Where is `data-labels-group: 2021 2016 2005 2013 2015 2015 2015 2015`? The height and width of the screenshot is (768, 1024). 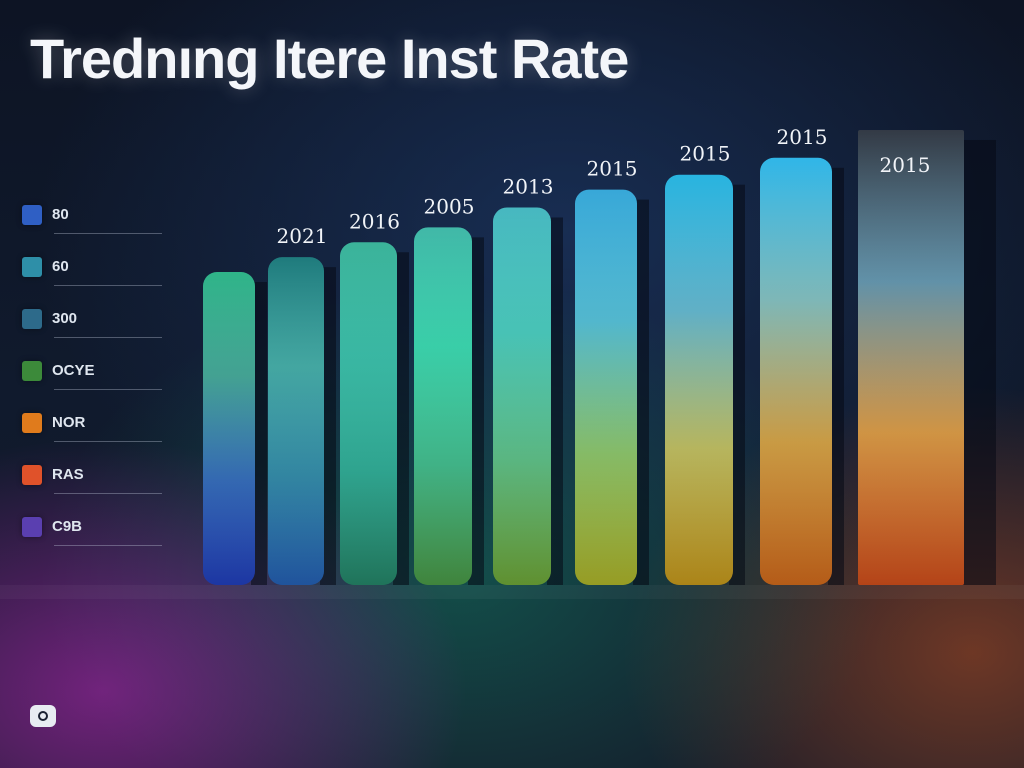
data-labels-group: 2021 2016 2005 2013 2015 2015 2015 2015 is located at coordinates (604, 186).